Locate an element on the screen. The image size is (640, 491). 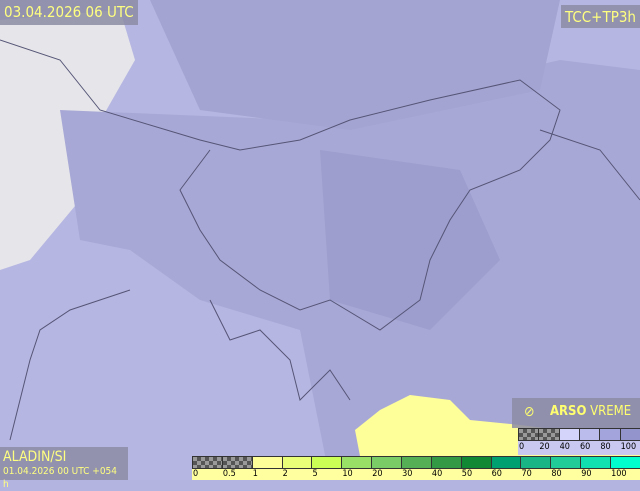
precip-legend-tick: 30 is located at coordinates (407, 474).